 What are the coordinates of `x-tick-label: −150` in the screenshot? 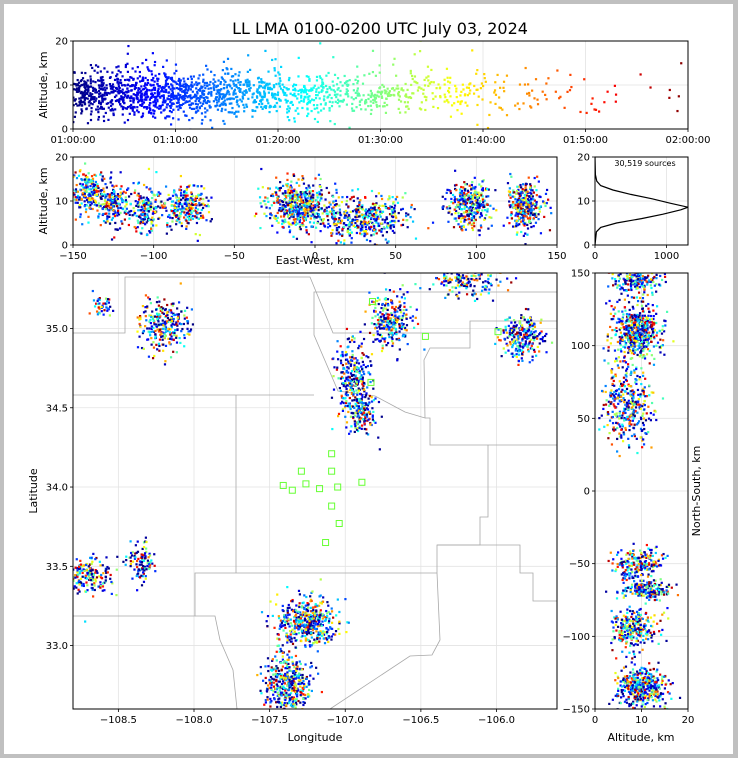 It's located at (72, 256).